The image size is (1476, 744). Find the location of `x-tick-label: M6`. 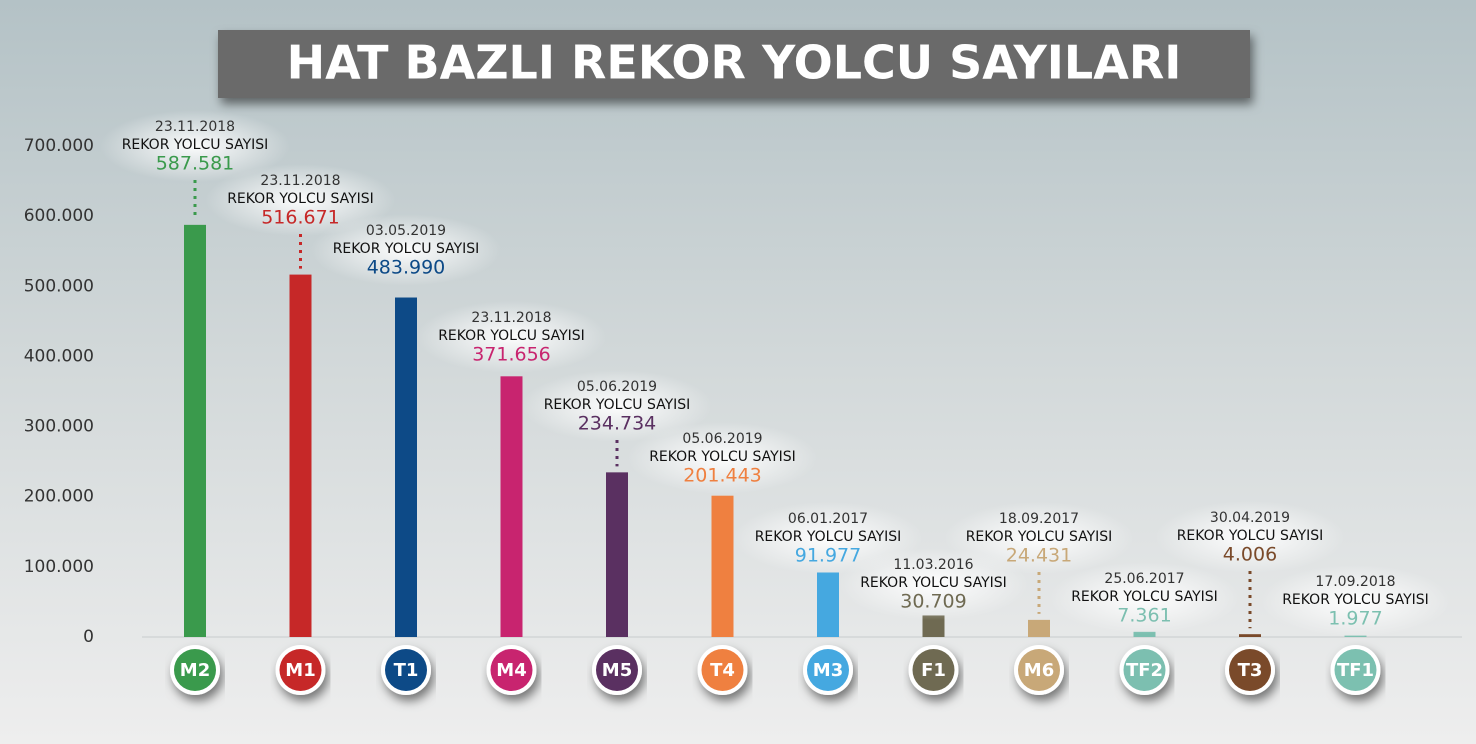

x-tick-label: M6 is located at coordinates (1039, 670).